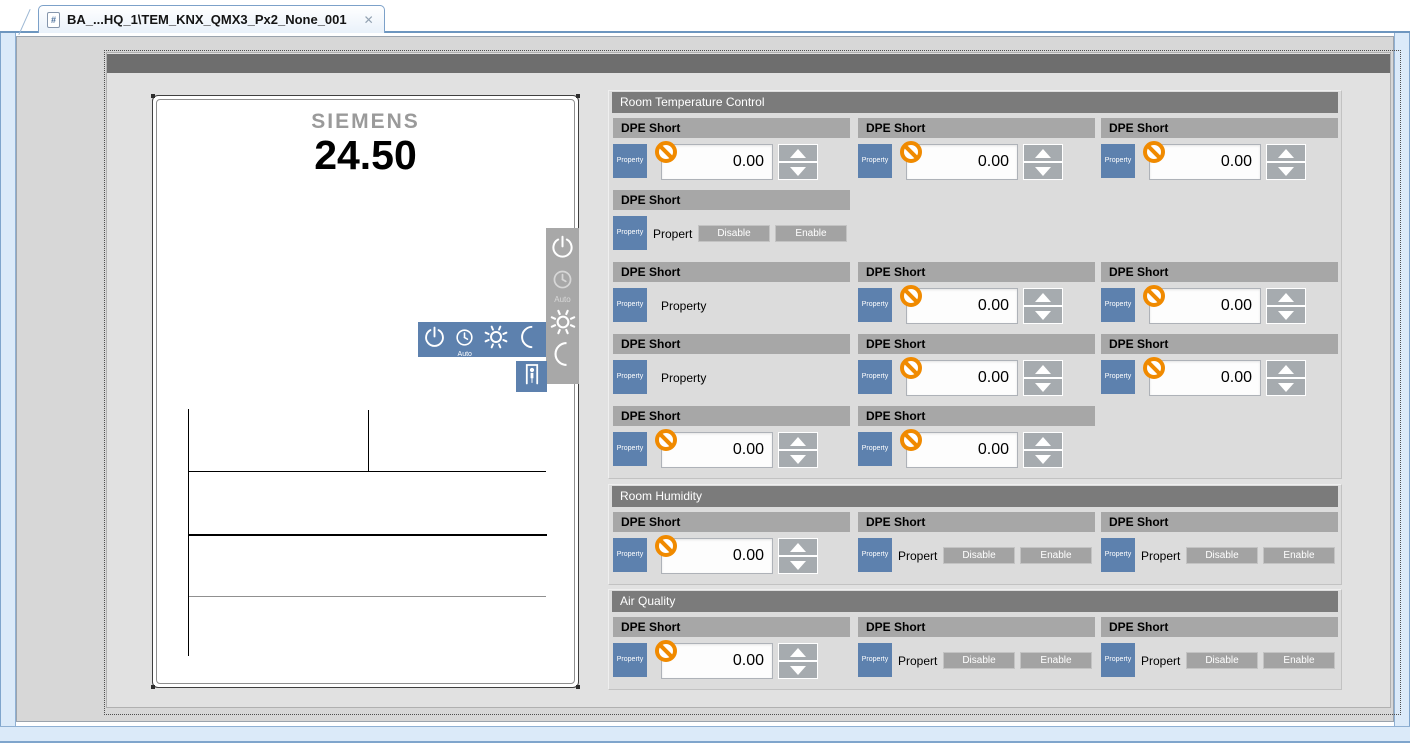  Describe the element at coordinates (368, 19) in the screenshot. I see `close-icon: ✕` at that location.